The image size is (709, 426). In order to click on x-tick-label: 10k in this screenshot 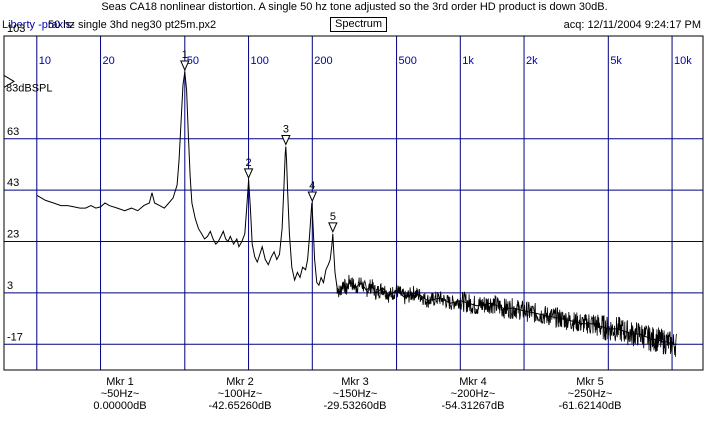, I will do `click(683, 61)`.